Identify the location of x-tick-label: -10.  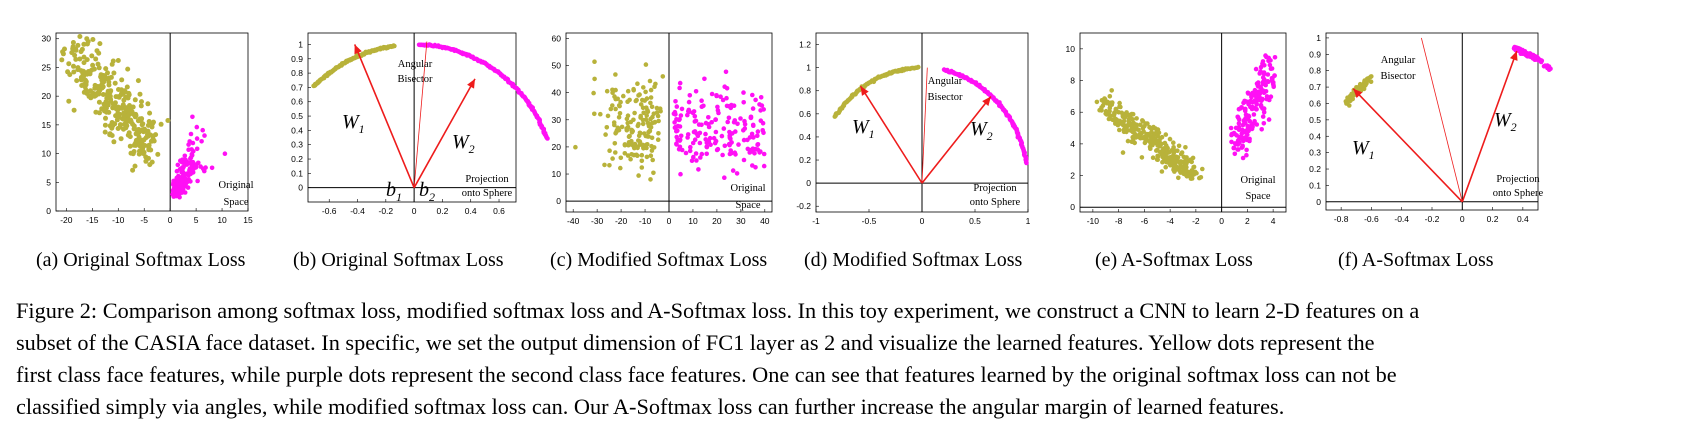
(118, 220).